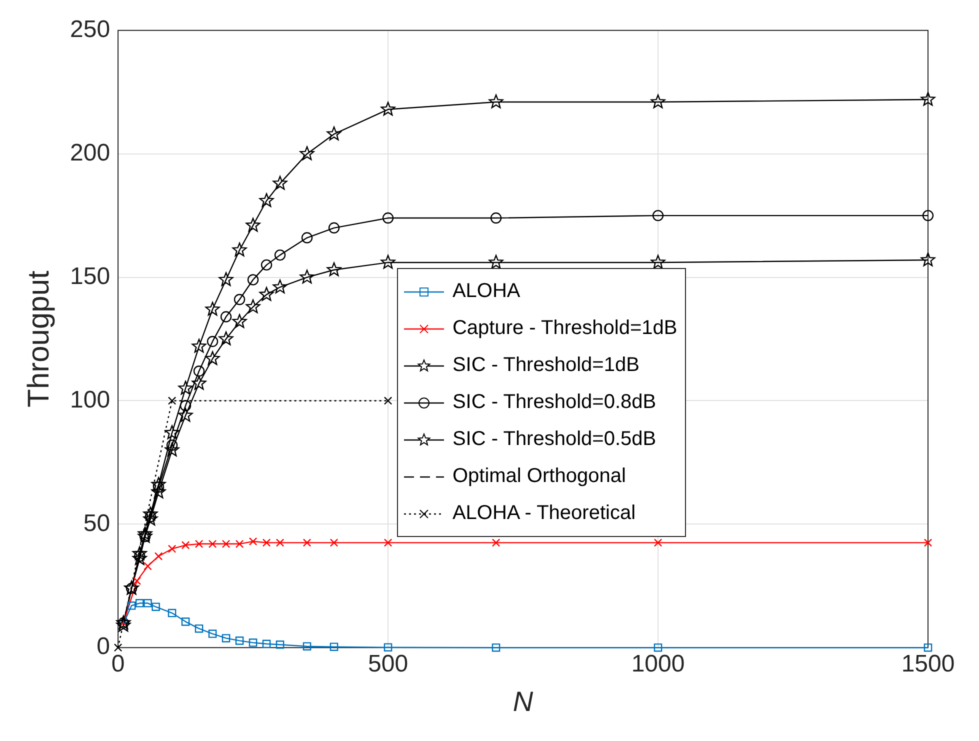  Describe the element at coordinates (388, 664) in the screenshot. I see `x-tick-label: 500` at that location.